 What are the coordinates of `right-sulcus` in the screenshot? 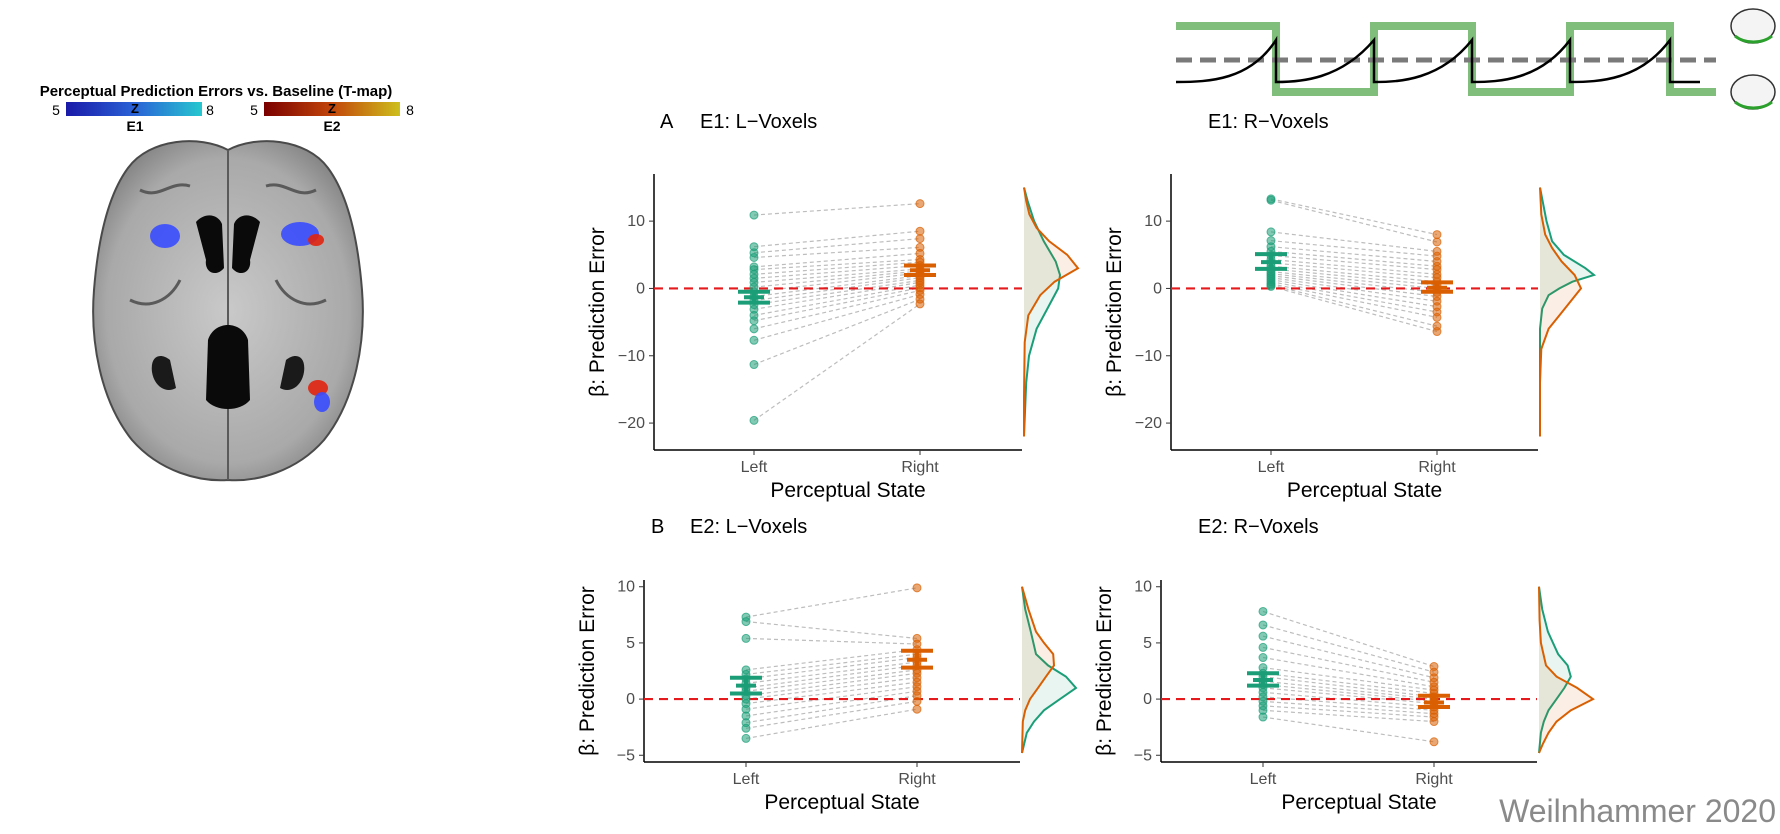 It's located at (300, 292).